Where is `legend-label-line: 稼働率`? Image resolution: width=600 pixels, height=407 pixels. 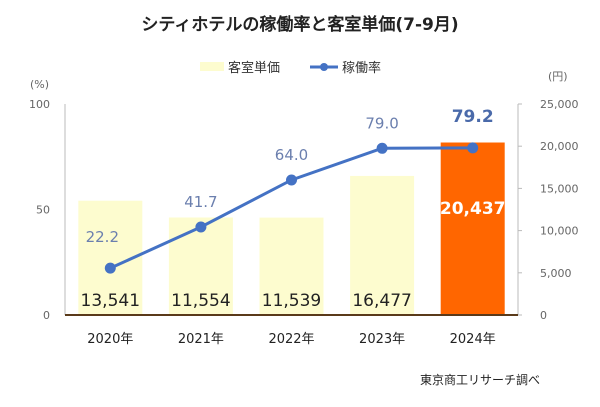 legend-label-line: 稼働率 is located at coordinates (361, 68).